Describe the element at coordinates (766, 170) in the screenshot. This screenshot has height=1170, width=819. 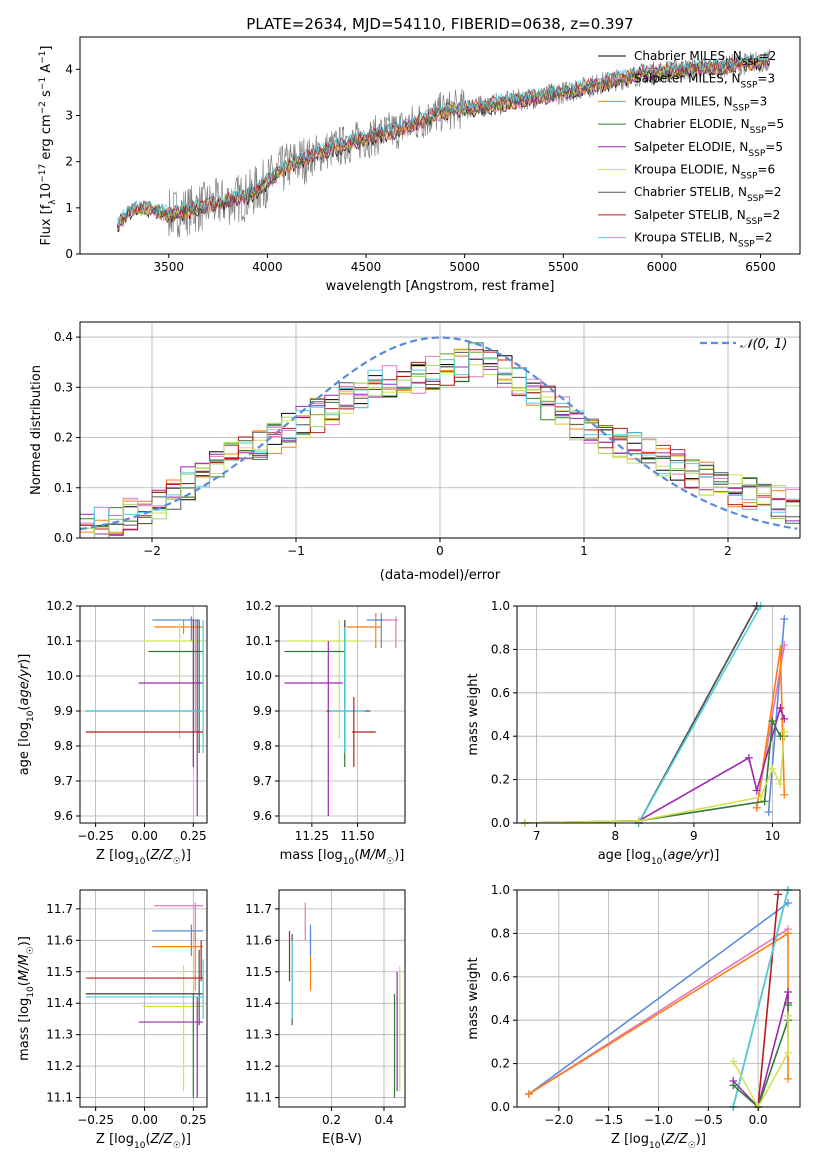
I see `label-part: =6` at that location.